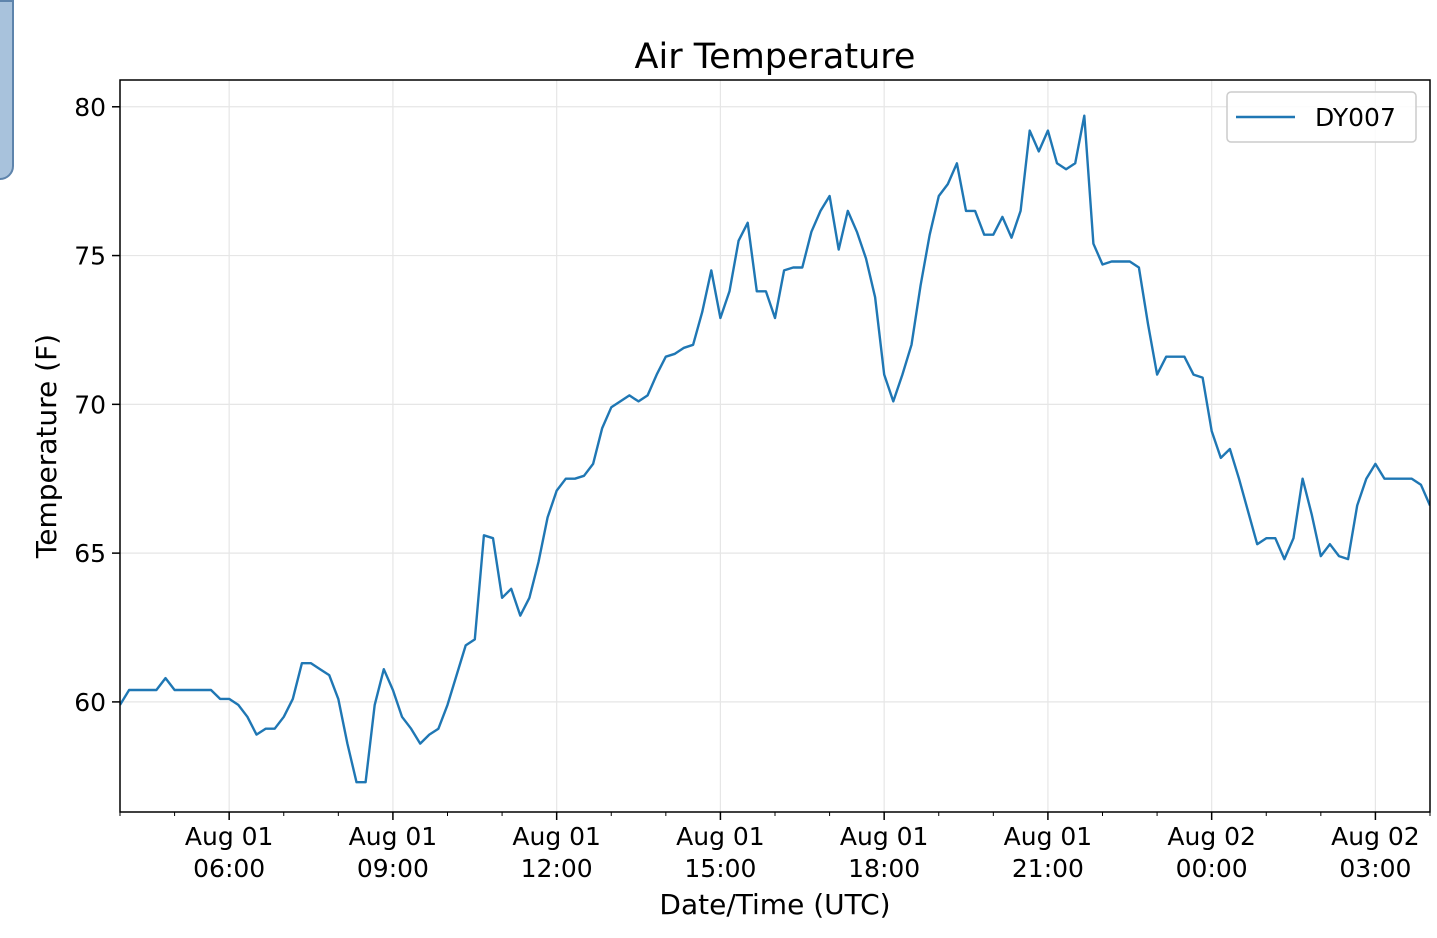 The width and height of the screenshot is (1437, 938). I want to click on y-tick-label: 60, so click(90, 702).